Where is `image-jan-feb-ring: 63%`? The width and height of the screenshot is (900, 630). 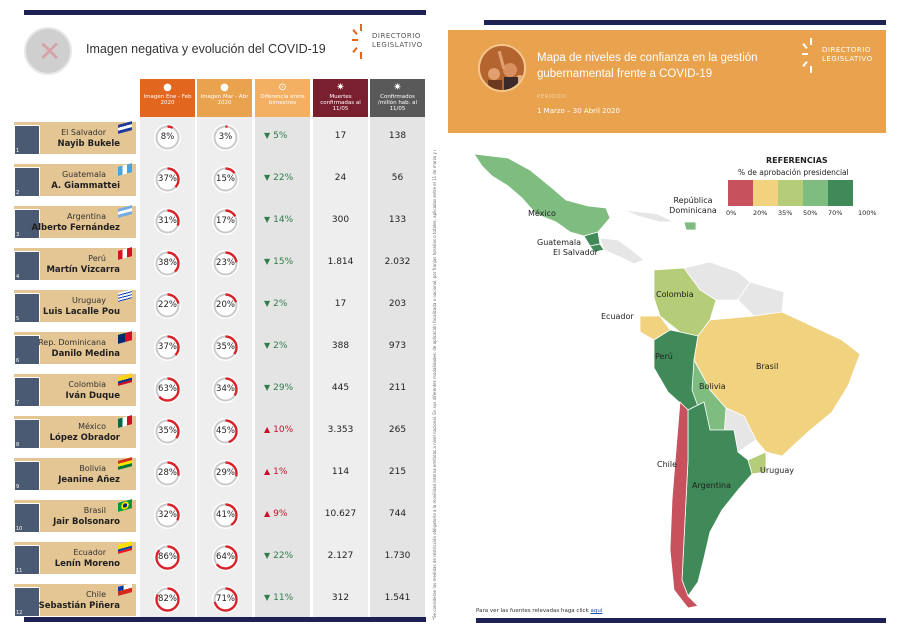 image-jan-feb-ring: 63% is located at coordinates (167, 389).